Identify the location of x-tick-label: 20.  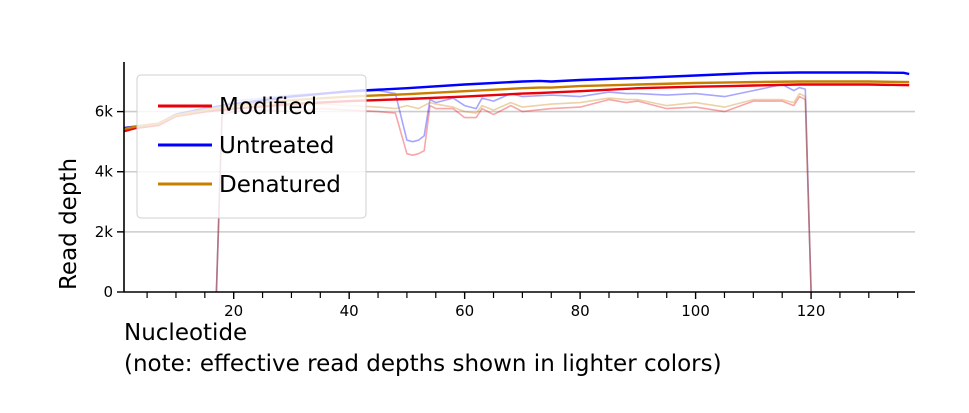
(233, 311).